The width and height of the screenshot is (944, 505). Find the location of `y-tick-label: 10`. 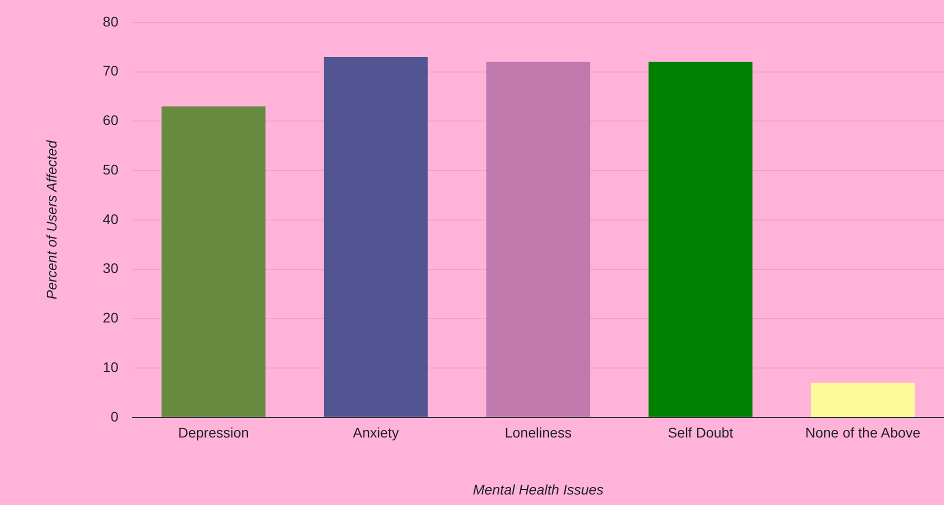

y-tick-label: 10 is located at coordinates (110, 366).